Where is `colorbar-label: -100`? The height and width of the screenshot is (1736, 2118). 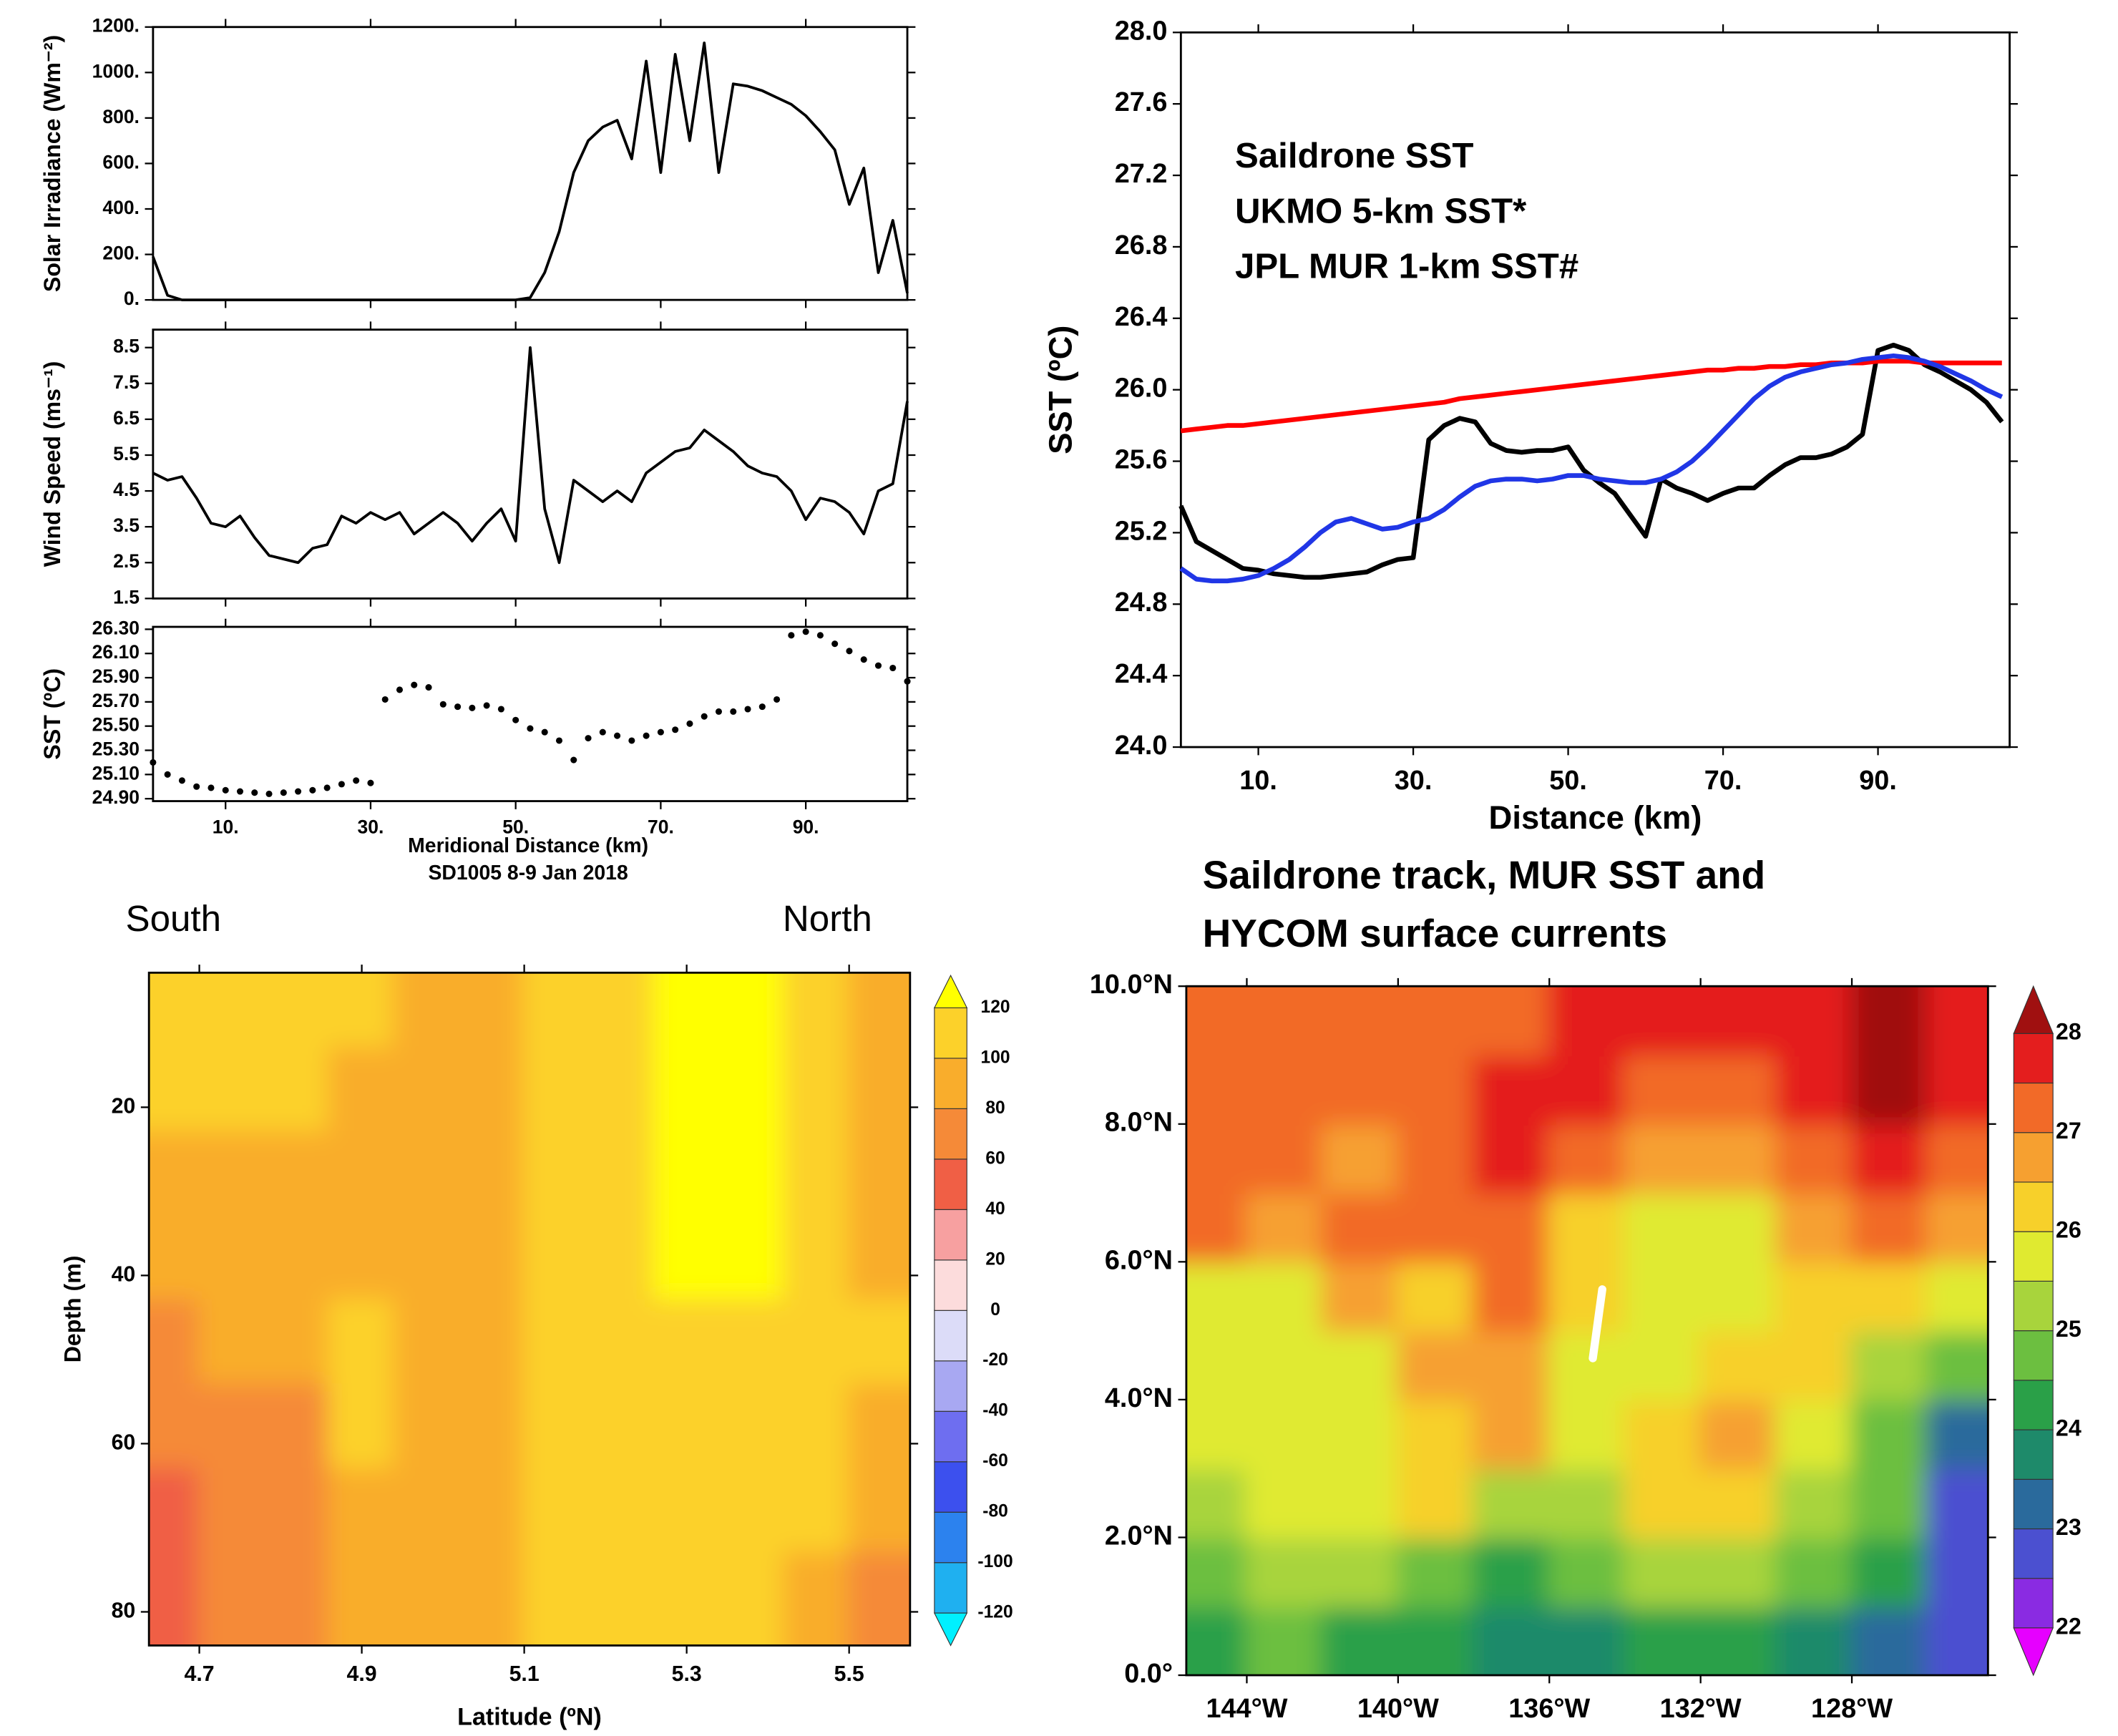 colorbar-label: -100 is located at coordinates (994, 1561).